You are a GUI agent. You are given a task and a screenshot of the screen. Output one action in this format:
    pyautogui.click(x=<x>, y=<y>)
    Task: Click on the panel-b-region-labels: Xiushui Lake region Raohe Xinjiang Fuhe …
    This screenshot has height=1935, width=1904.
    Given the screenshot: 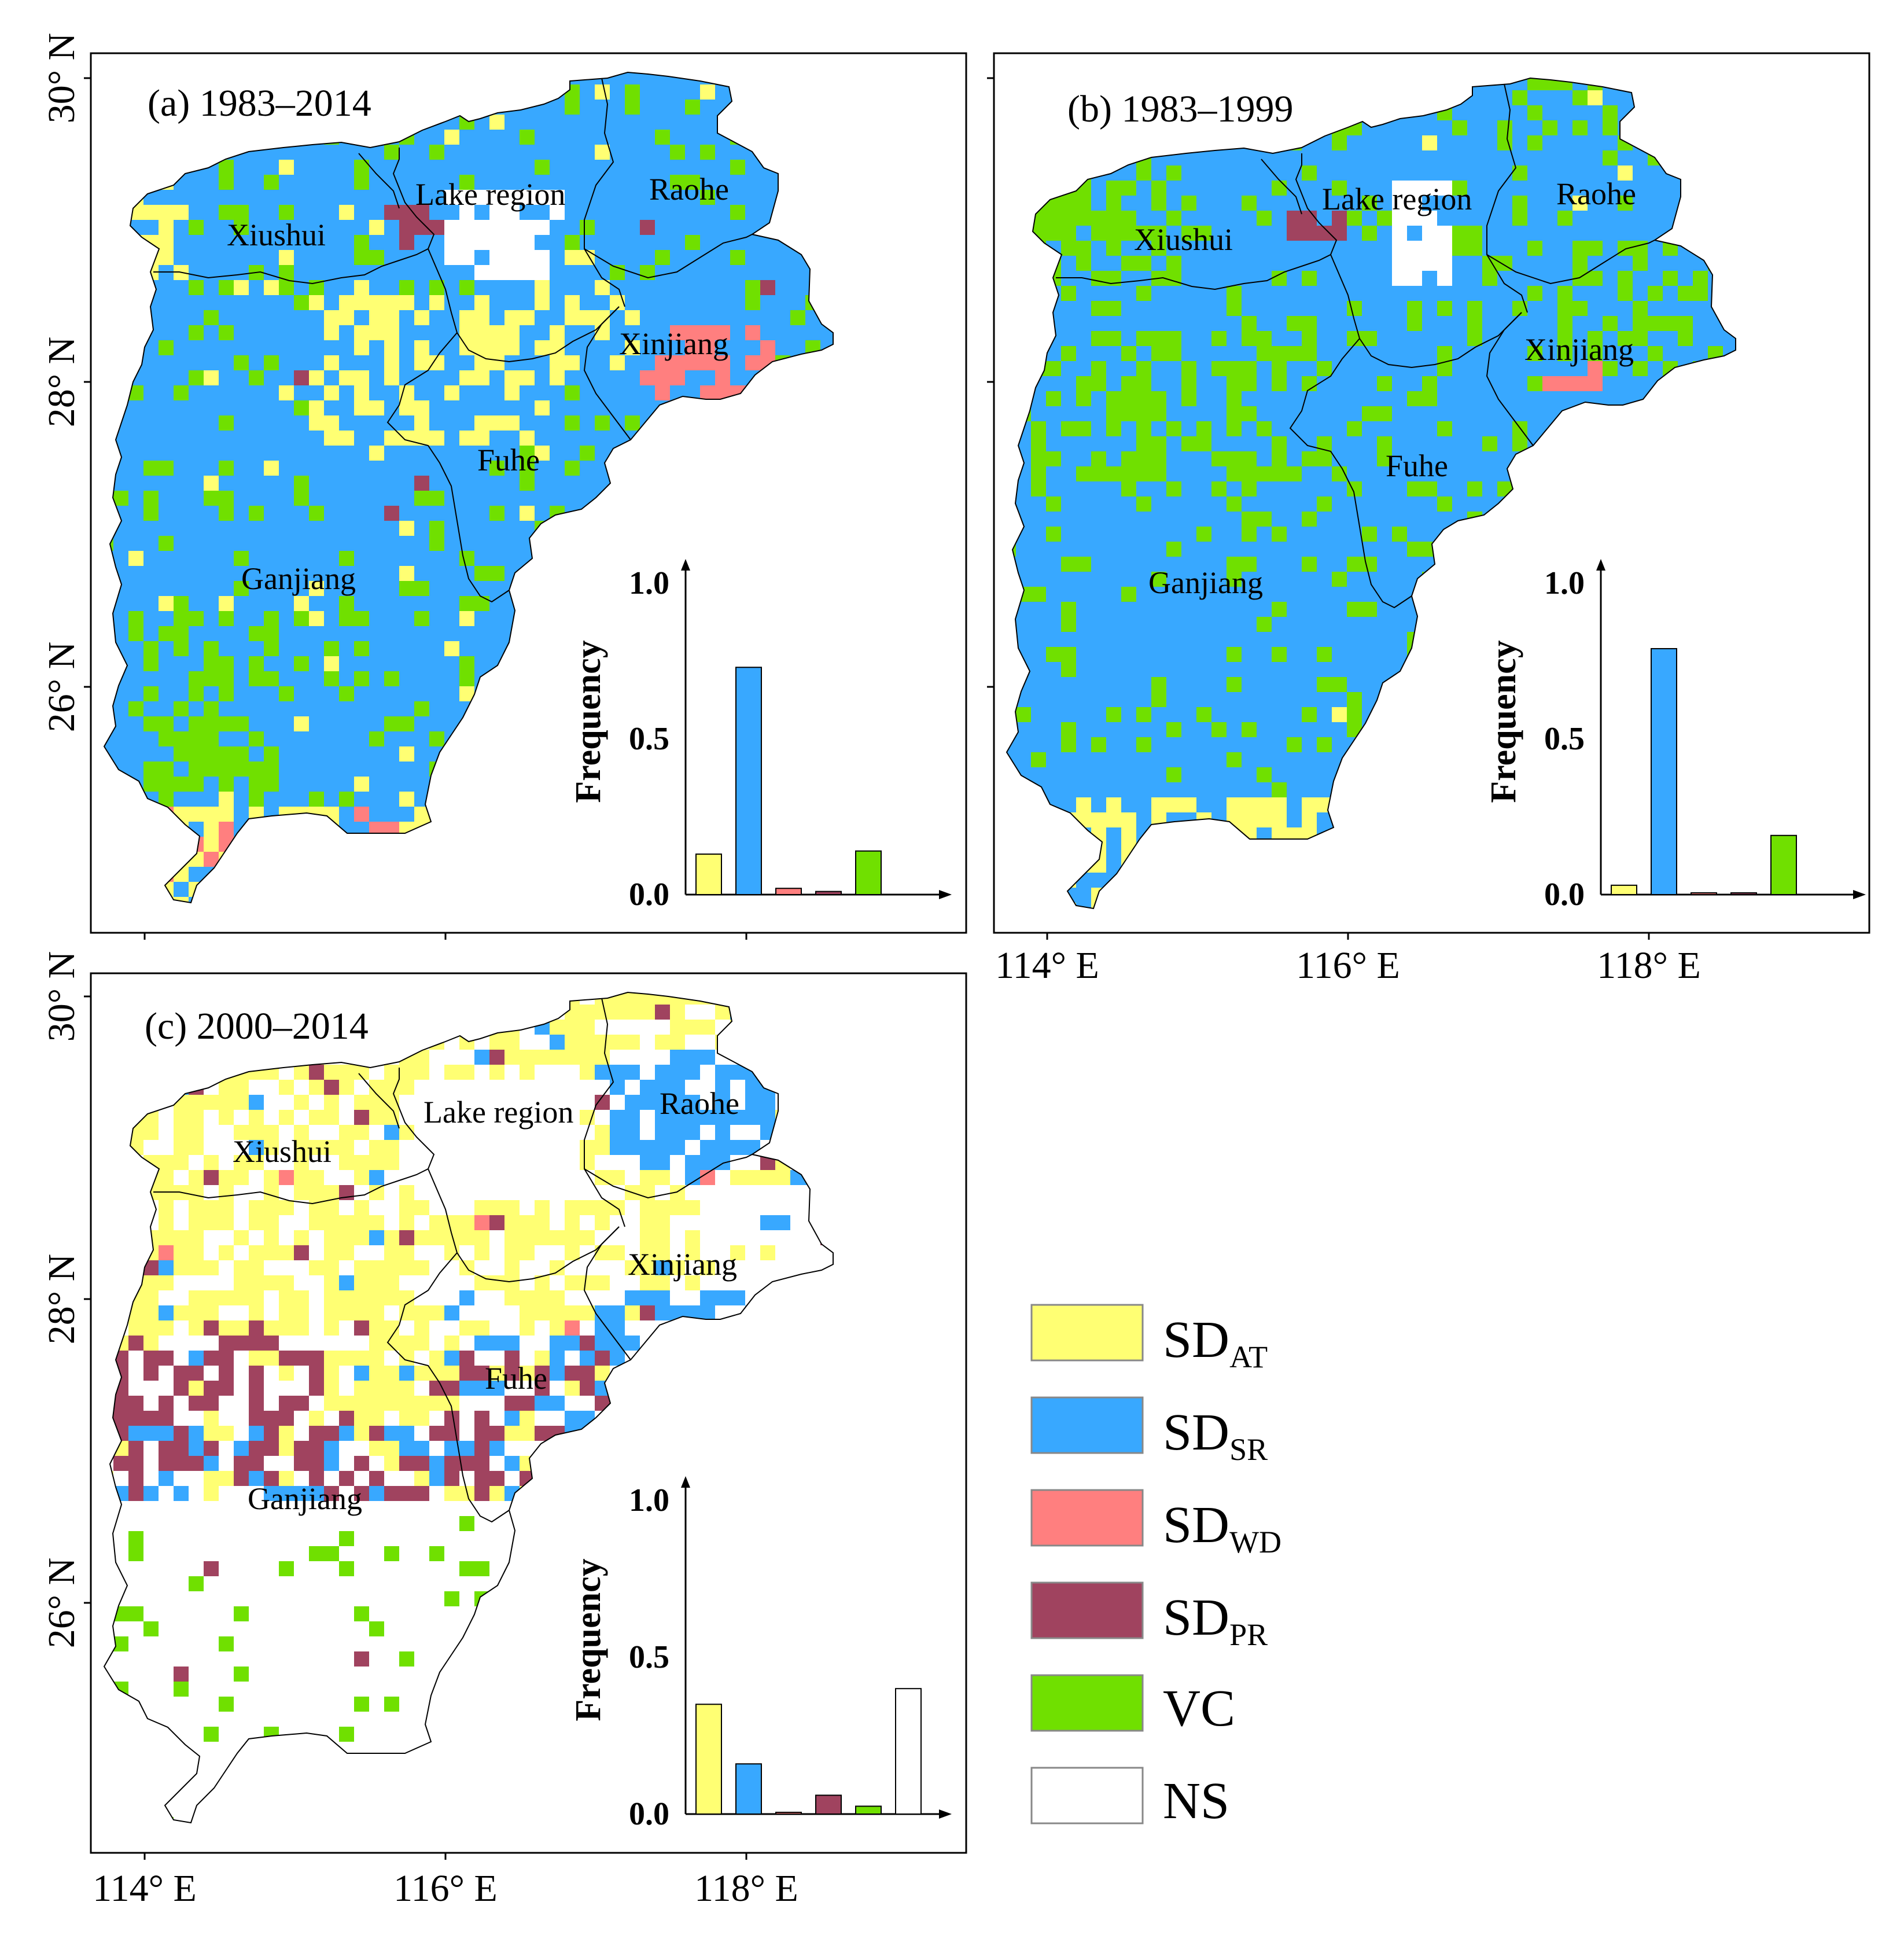 What is the action you would take?
    pyautogui.click(x=1385, y=388)
    